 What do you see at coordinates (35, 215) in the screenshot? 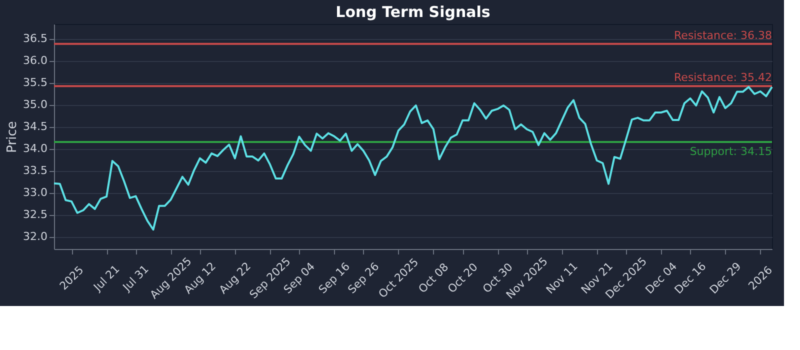
I see `y-tick-label: 32.5` at bounding box center [35, 215].